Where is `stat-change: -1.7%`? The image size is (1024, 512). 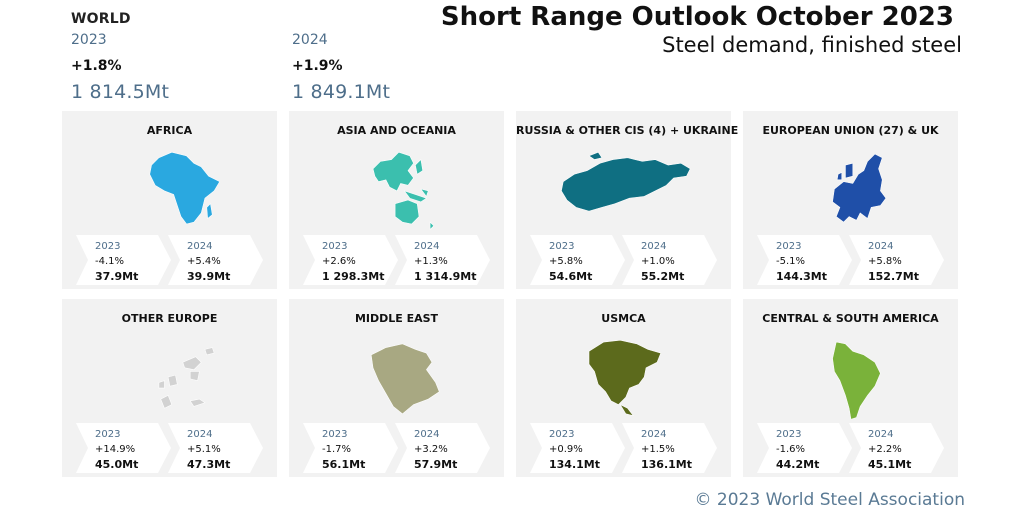
stat-change: -1.7% is located at coordinates (337, 449).